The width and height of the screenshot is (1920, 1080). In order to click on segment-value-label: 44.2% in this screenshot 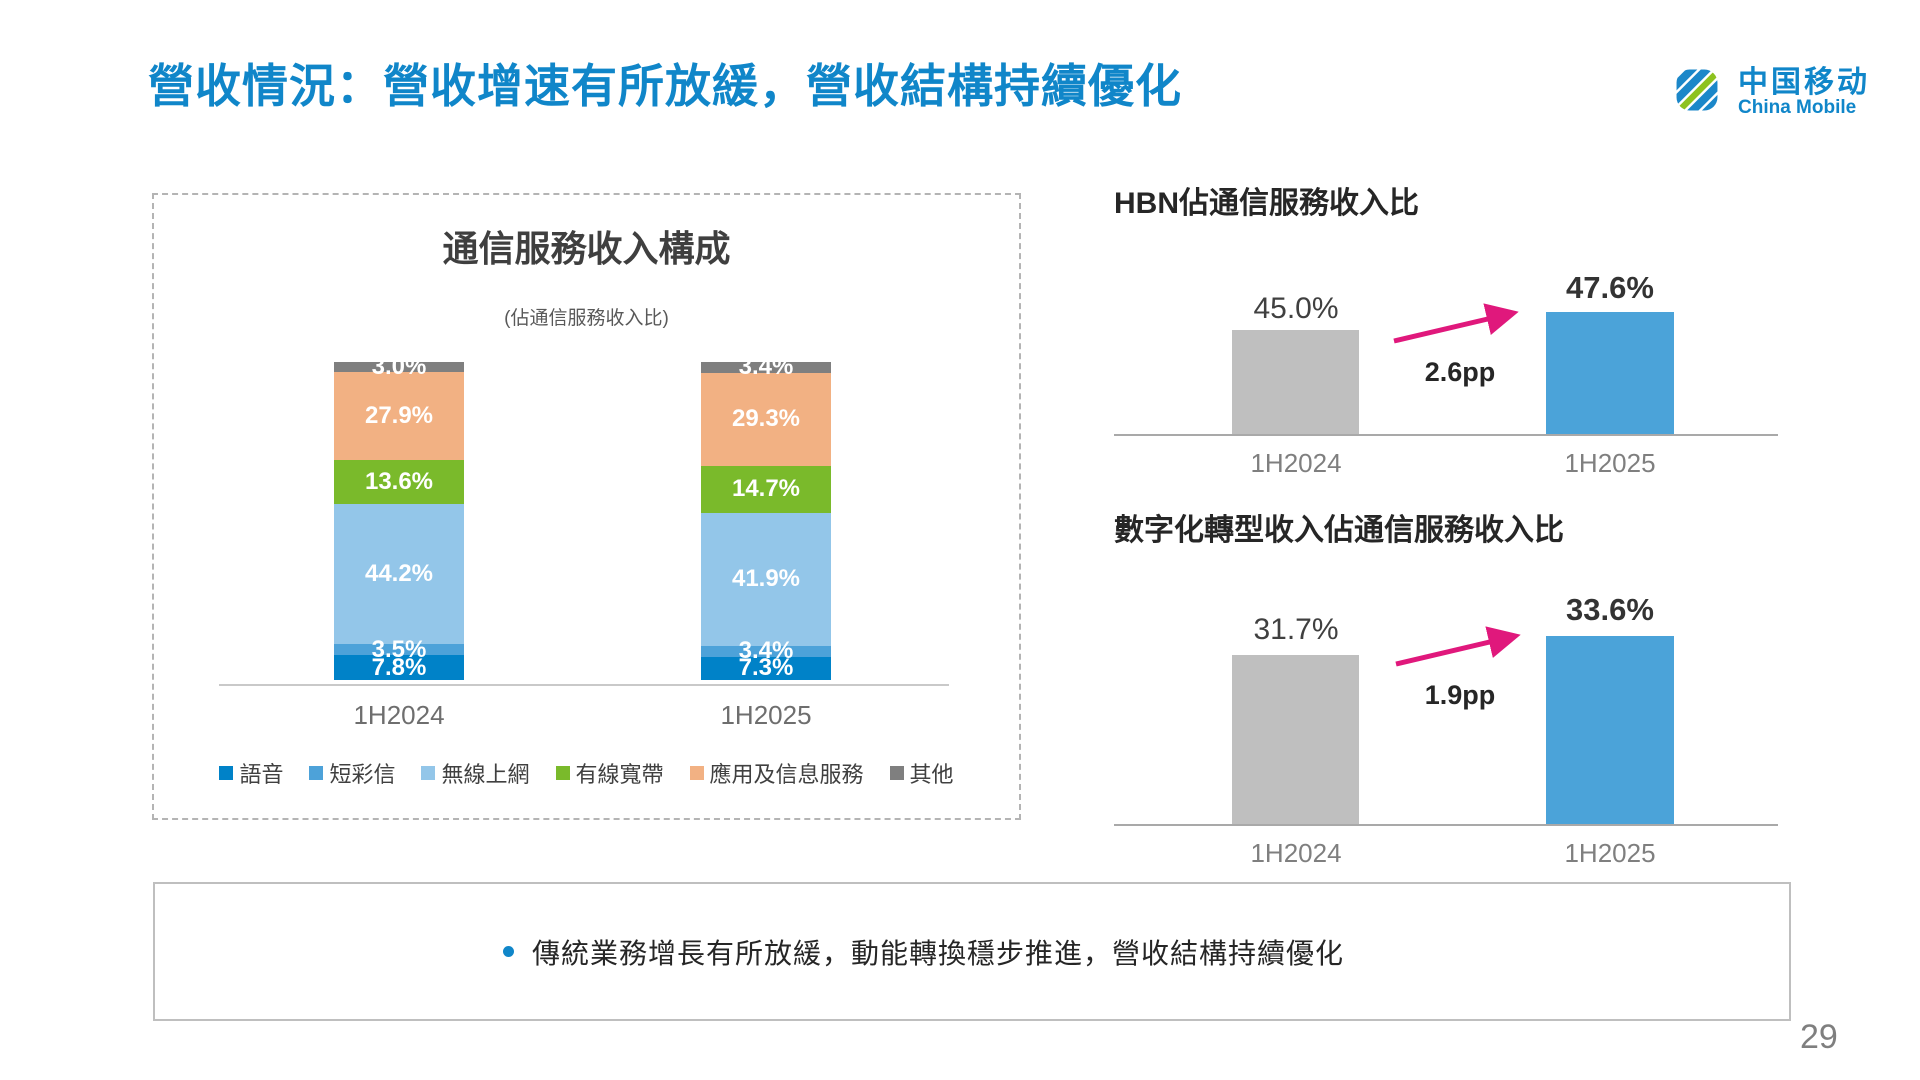, I will do `click(399, 573)`.